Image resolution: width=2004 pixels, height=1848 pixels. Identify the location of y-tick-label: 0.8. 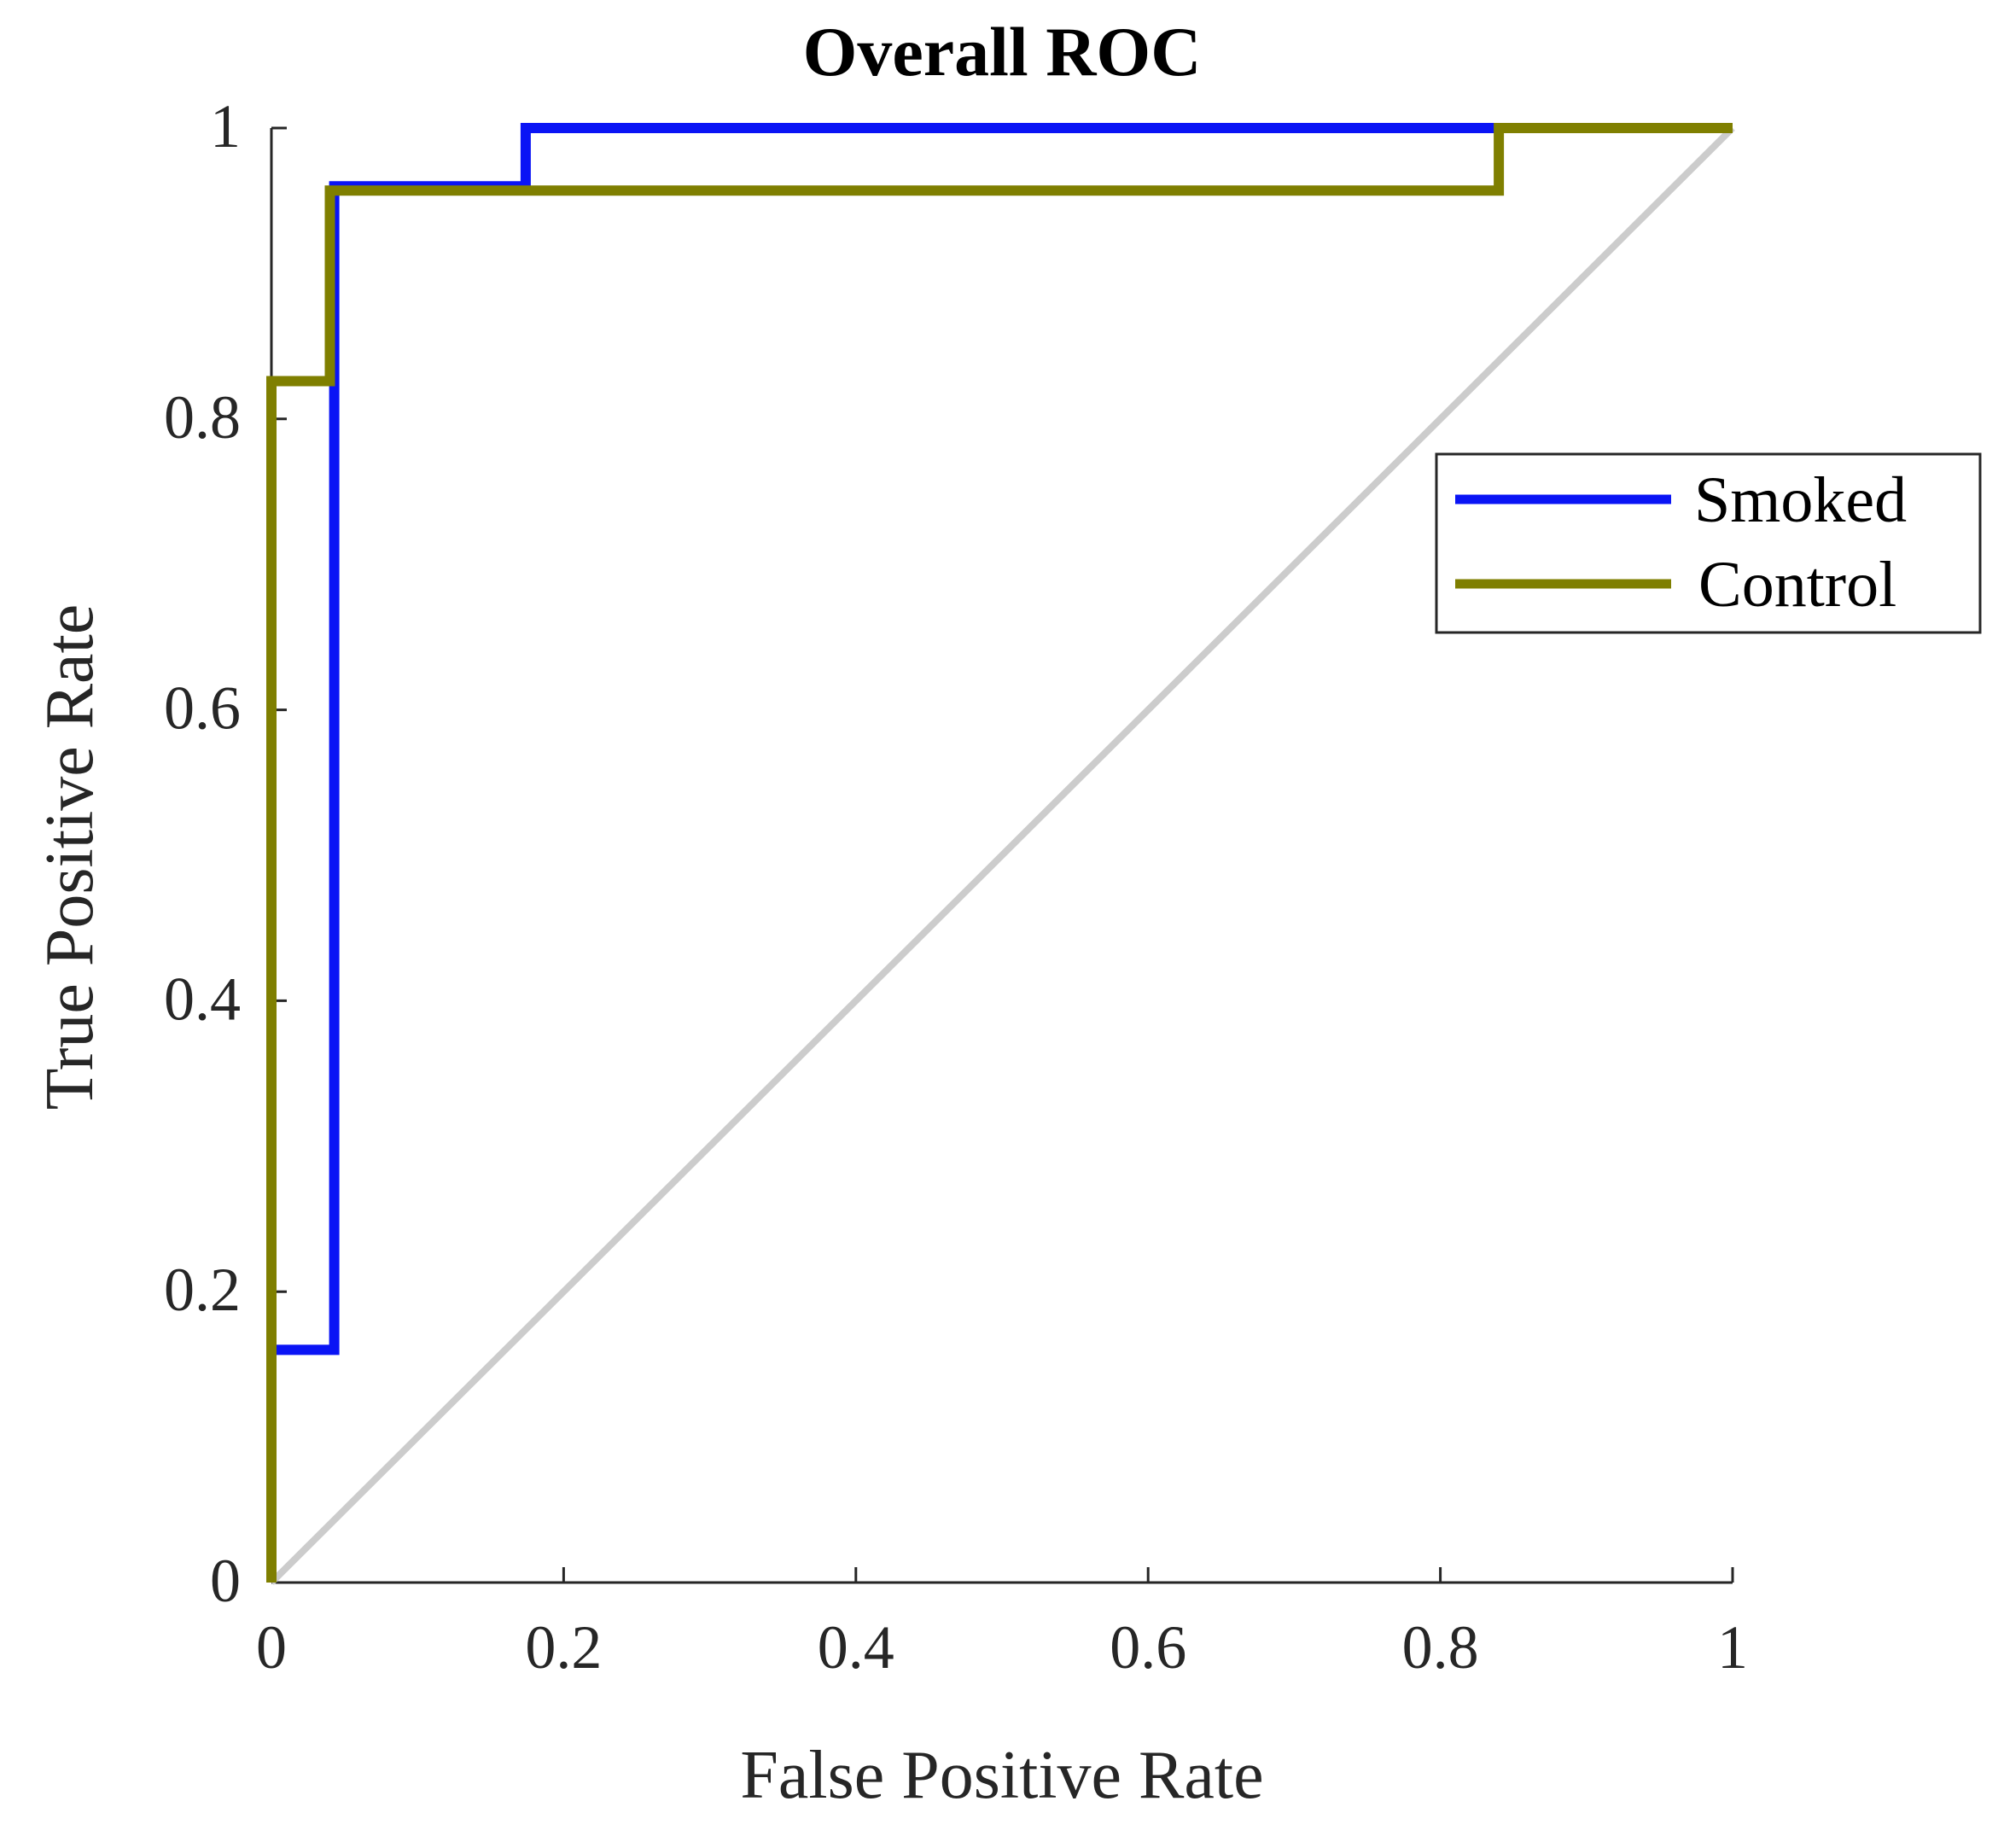
(203, 417).